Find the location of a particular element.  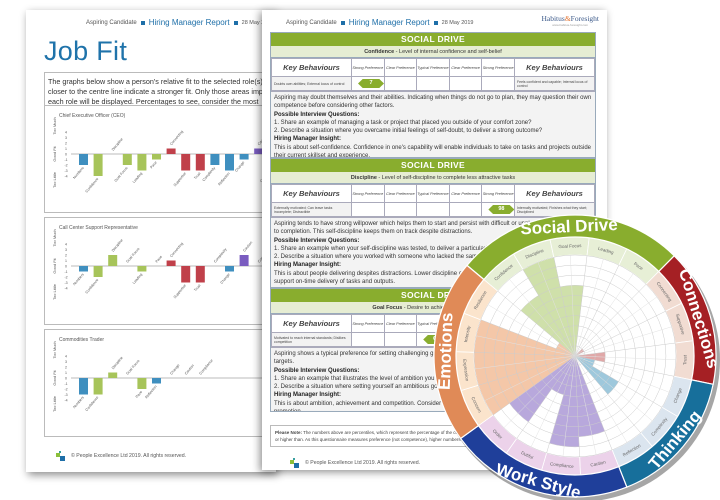

facet-label: Compliance is located at coordinates (562, 465).